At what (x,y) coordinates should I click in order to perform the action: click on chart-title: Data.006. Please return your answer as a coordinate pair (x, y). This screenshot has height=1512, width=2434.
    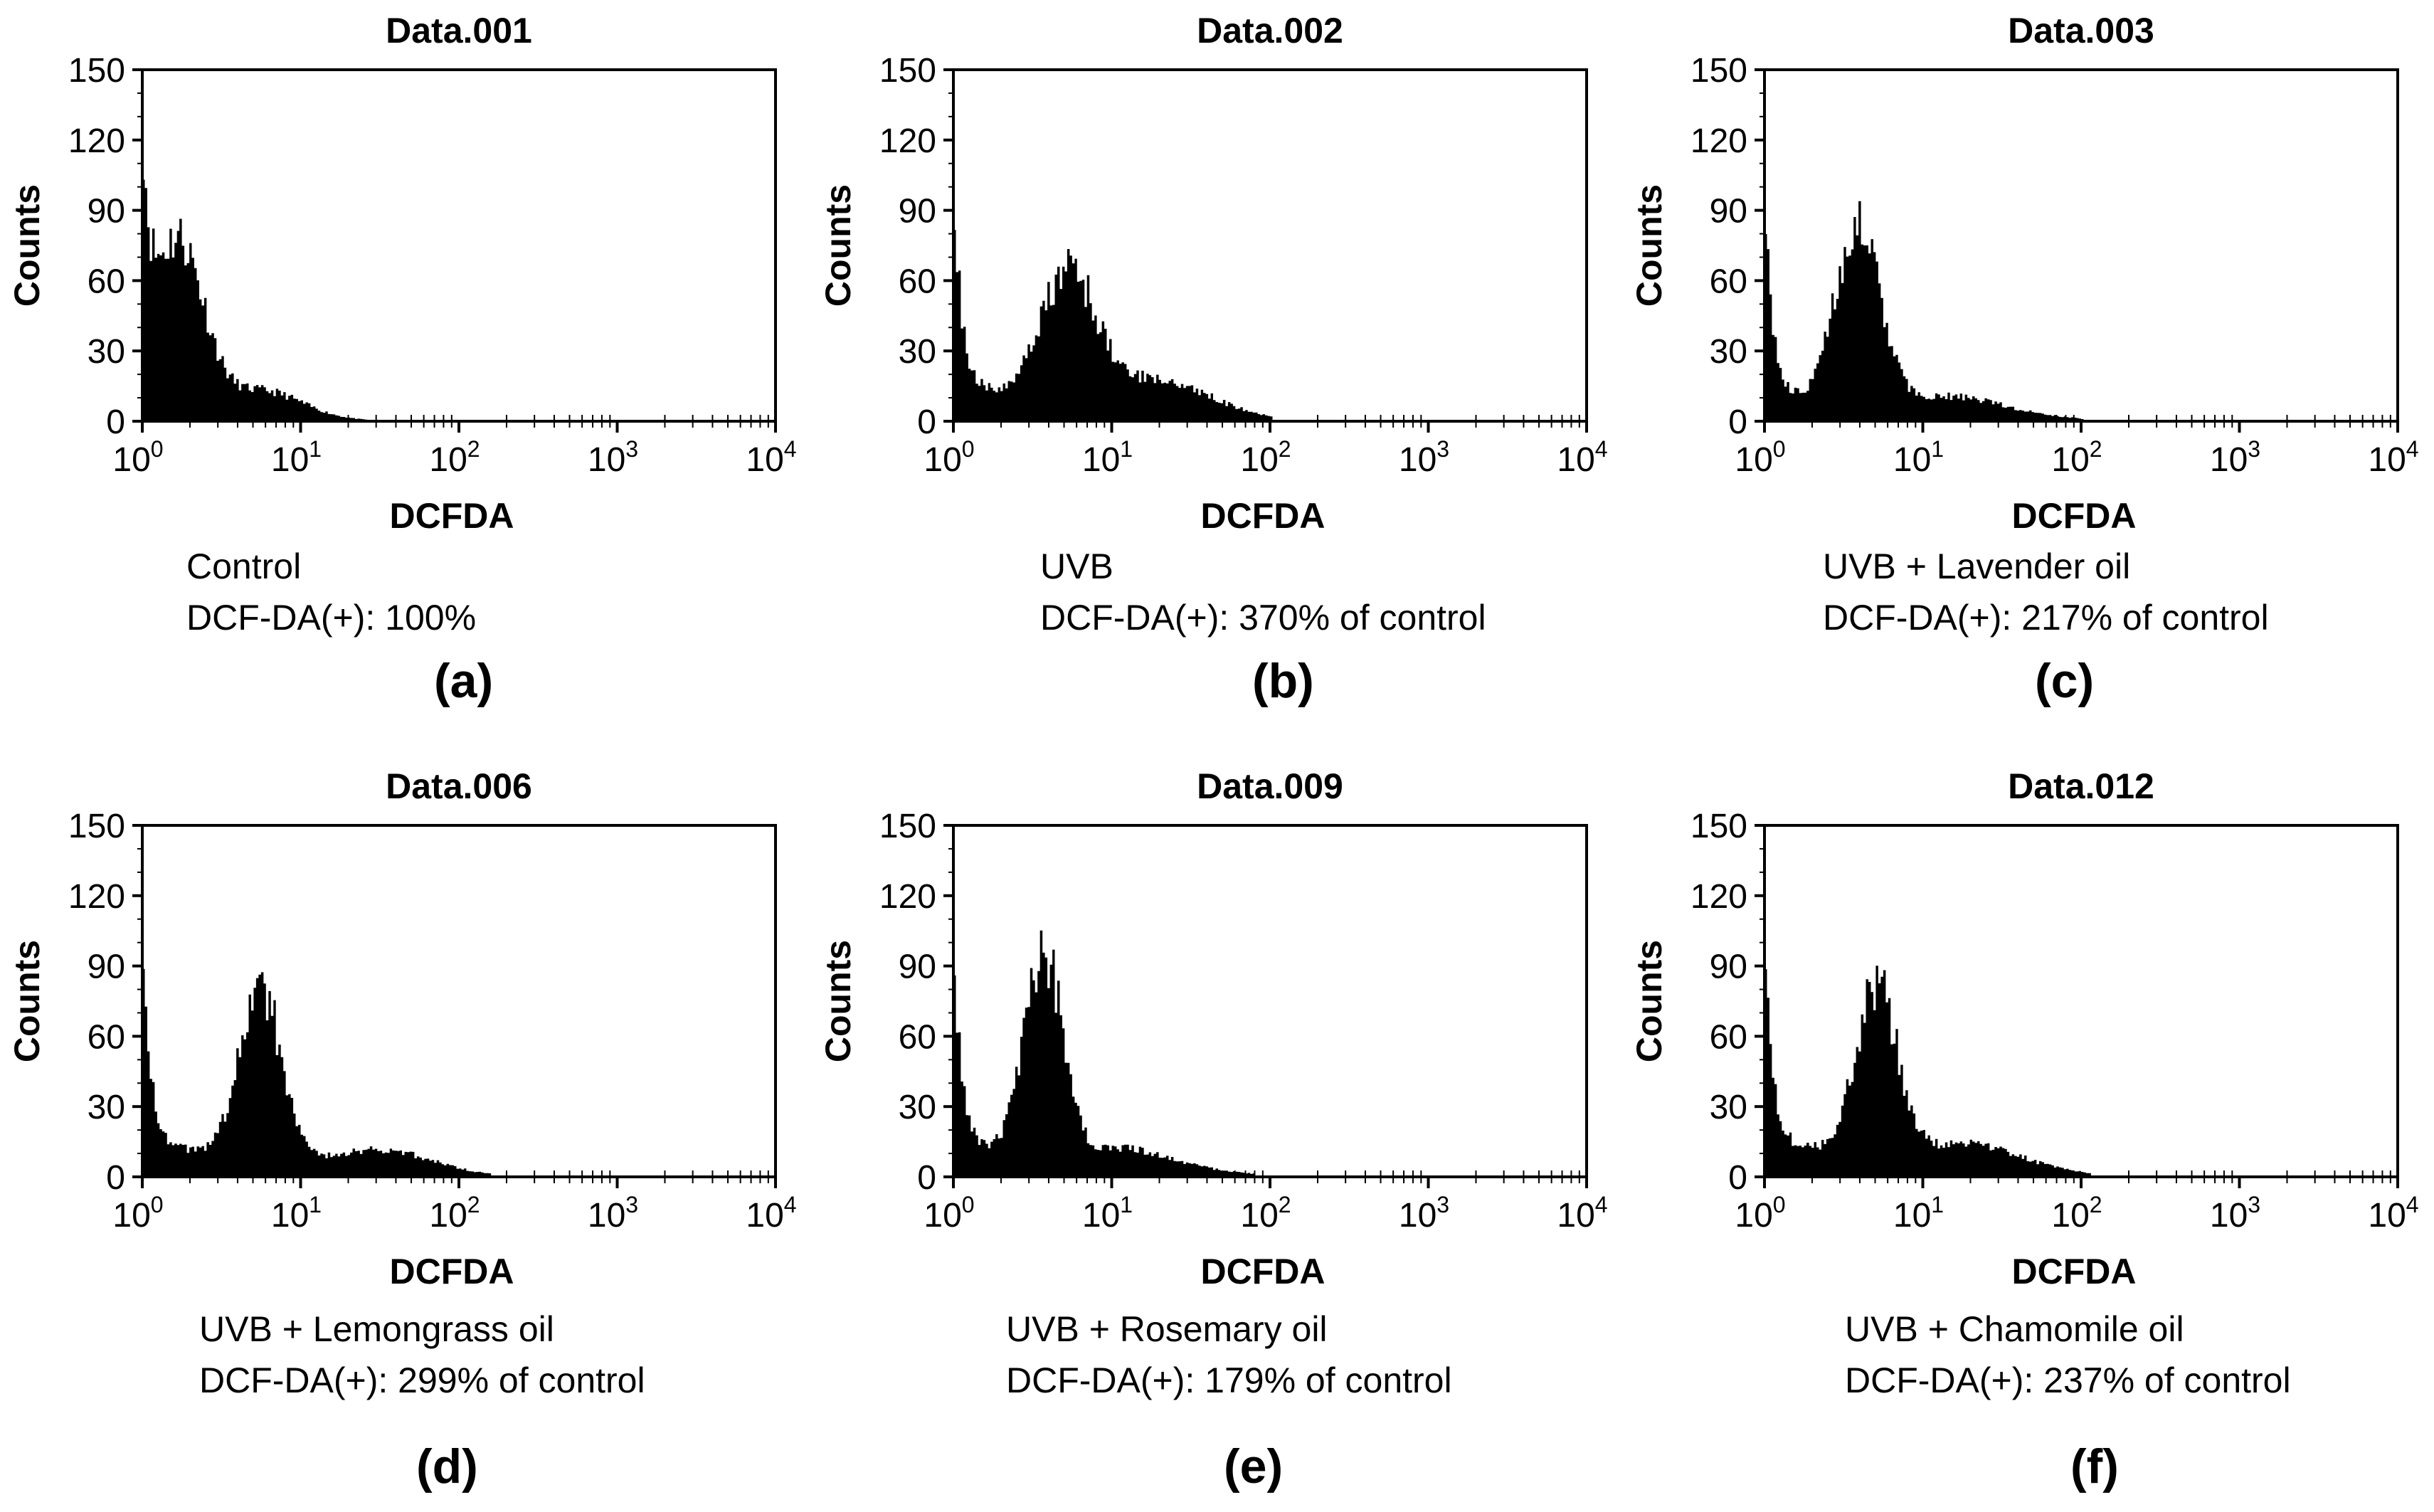
    Looking at the image, I should click on (459, 786).